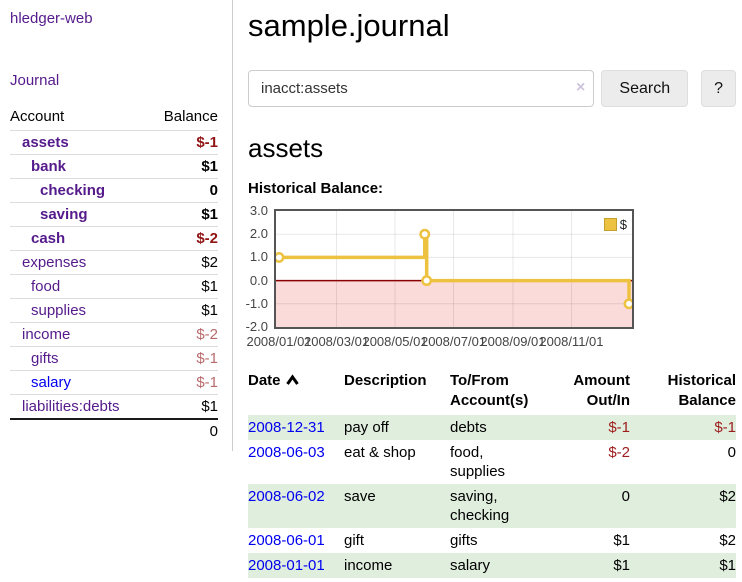 Image resolution: width=742 pixels, height=582 pixels. I want to click on chart-legend: $, so click(615, 224).